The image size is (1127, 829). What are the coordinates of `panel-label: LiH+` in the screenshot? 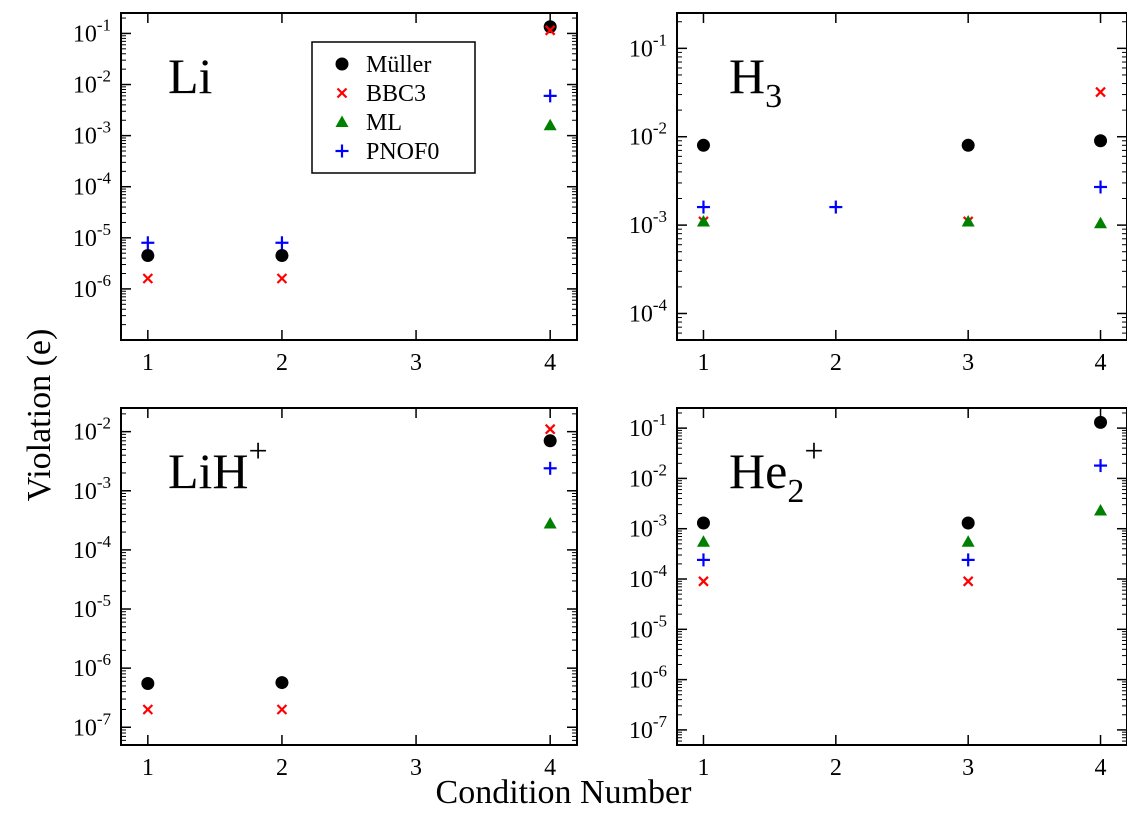 It's located at (218, 466).